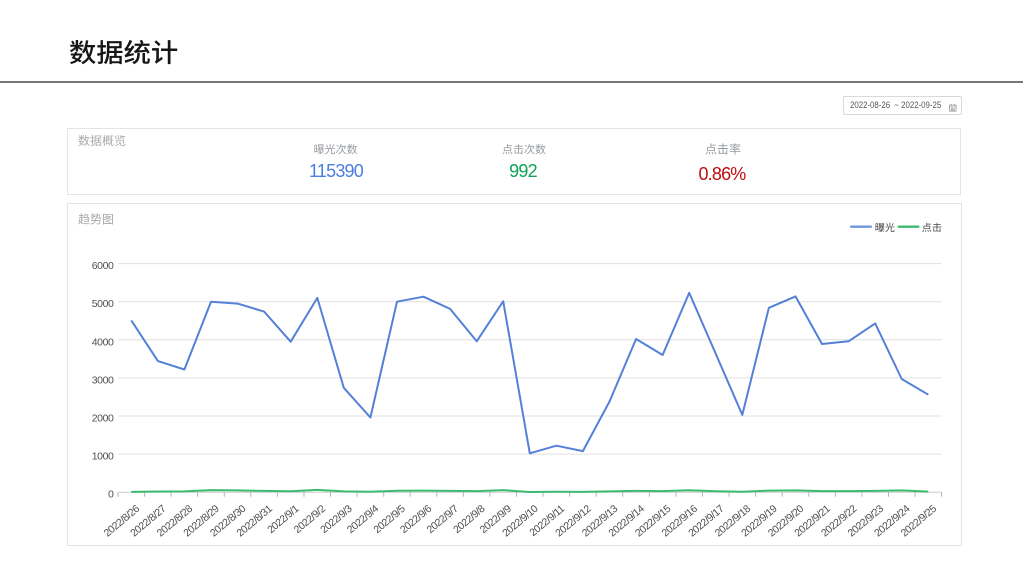 The height and width of the screenshot is (575, 1023). What do you see at coordinates (103, 419) in the screenshot?
I see `svg-text: 2000` at bounding box center [103, 419].